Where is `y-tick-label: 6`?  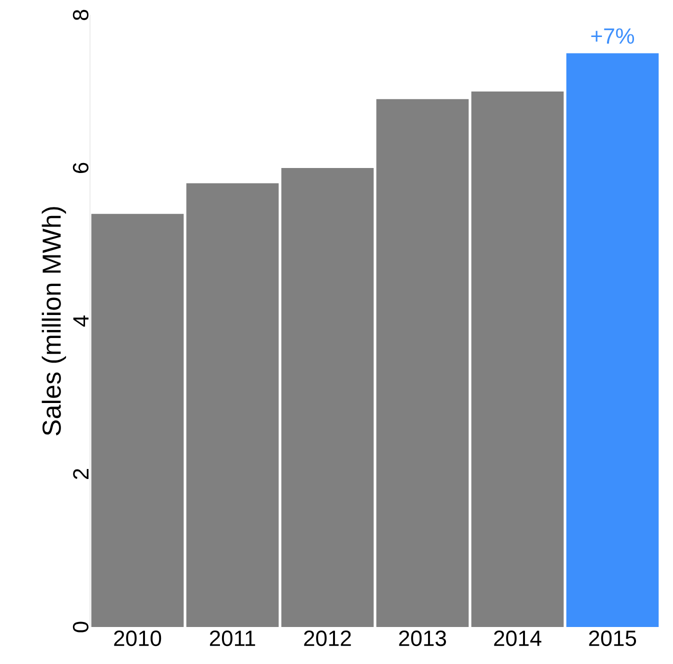 y-tick-label: 6 is located at coordinates (80, 167).